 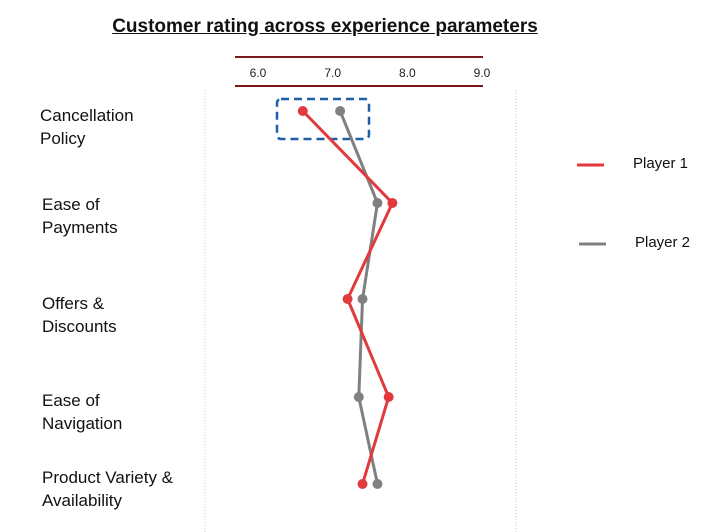 What do you see at coordinates (79, 315) in the screenshot?
I see `category-label: Offers & Discounts` at bounding box center [79, 315].